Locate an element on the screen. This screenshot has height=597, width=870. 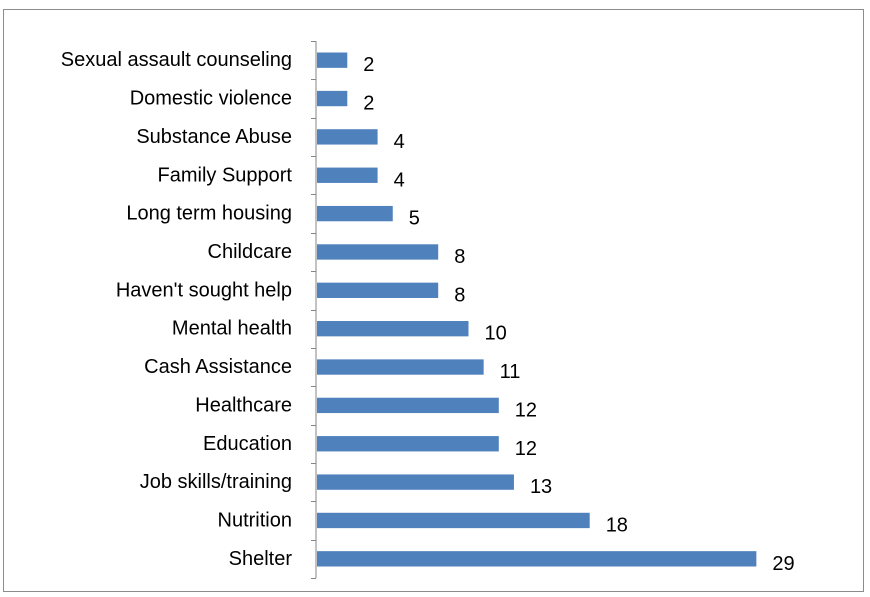
data-label: 10 is located at coordinates (496, 334).